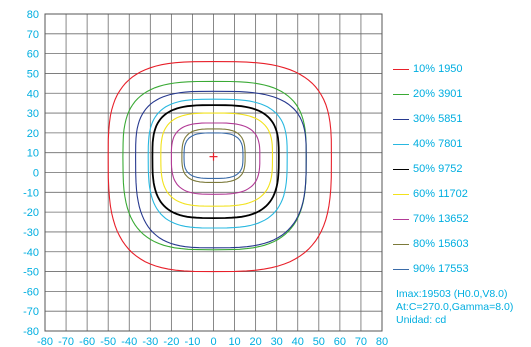 This screenshot has width=531, height=347. I want to click on x-tick-label: -80, so click(45, 341).